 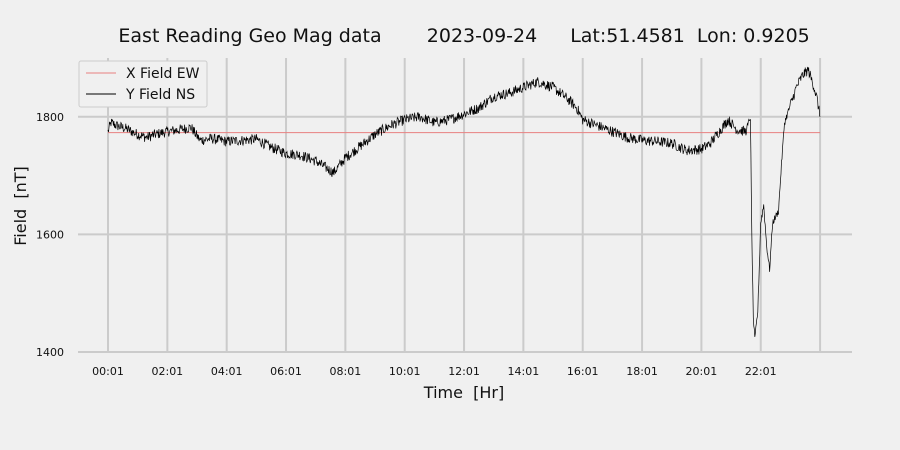 I want to click on y-tick-label: 1400, so click(x=50, y=352).